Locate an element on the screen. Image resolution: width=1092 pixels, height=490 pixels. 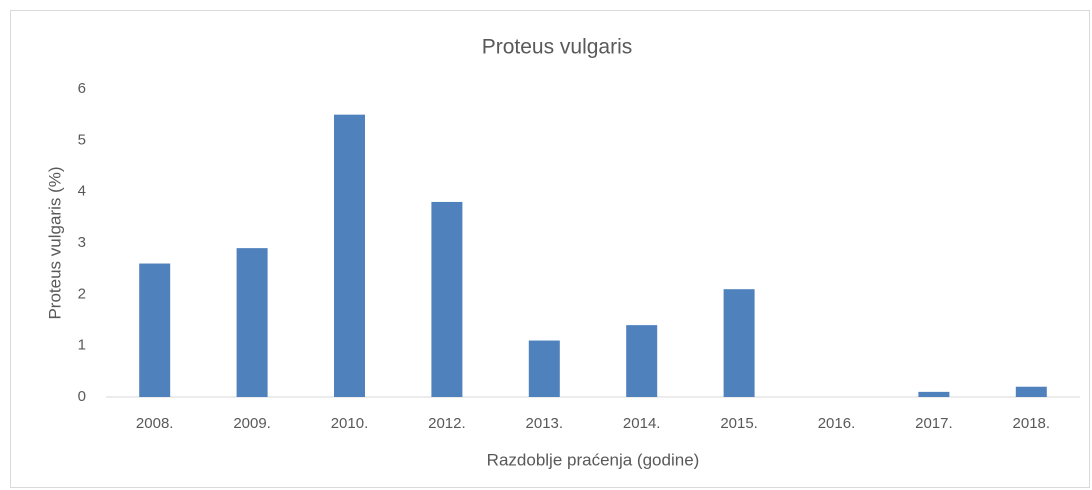
chart-title: Proteus vulgaris is located at coordinates (557, 47).